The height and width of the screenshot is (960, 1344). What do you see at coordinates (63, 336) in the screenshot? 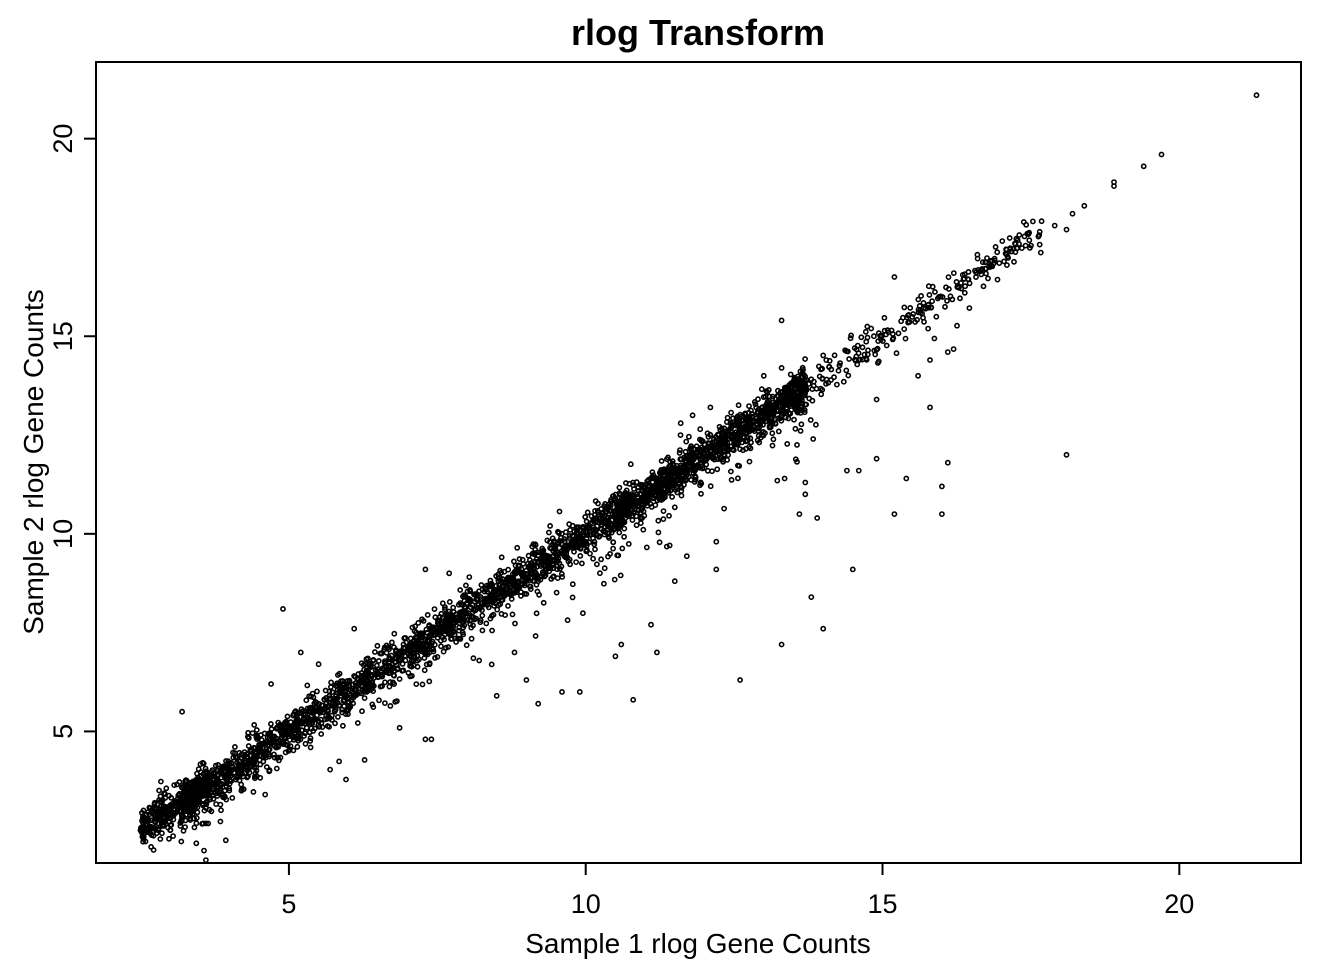
I see `y-tick-label: 15` at bounding box center [63, 336].